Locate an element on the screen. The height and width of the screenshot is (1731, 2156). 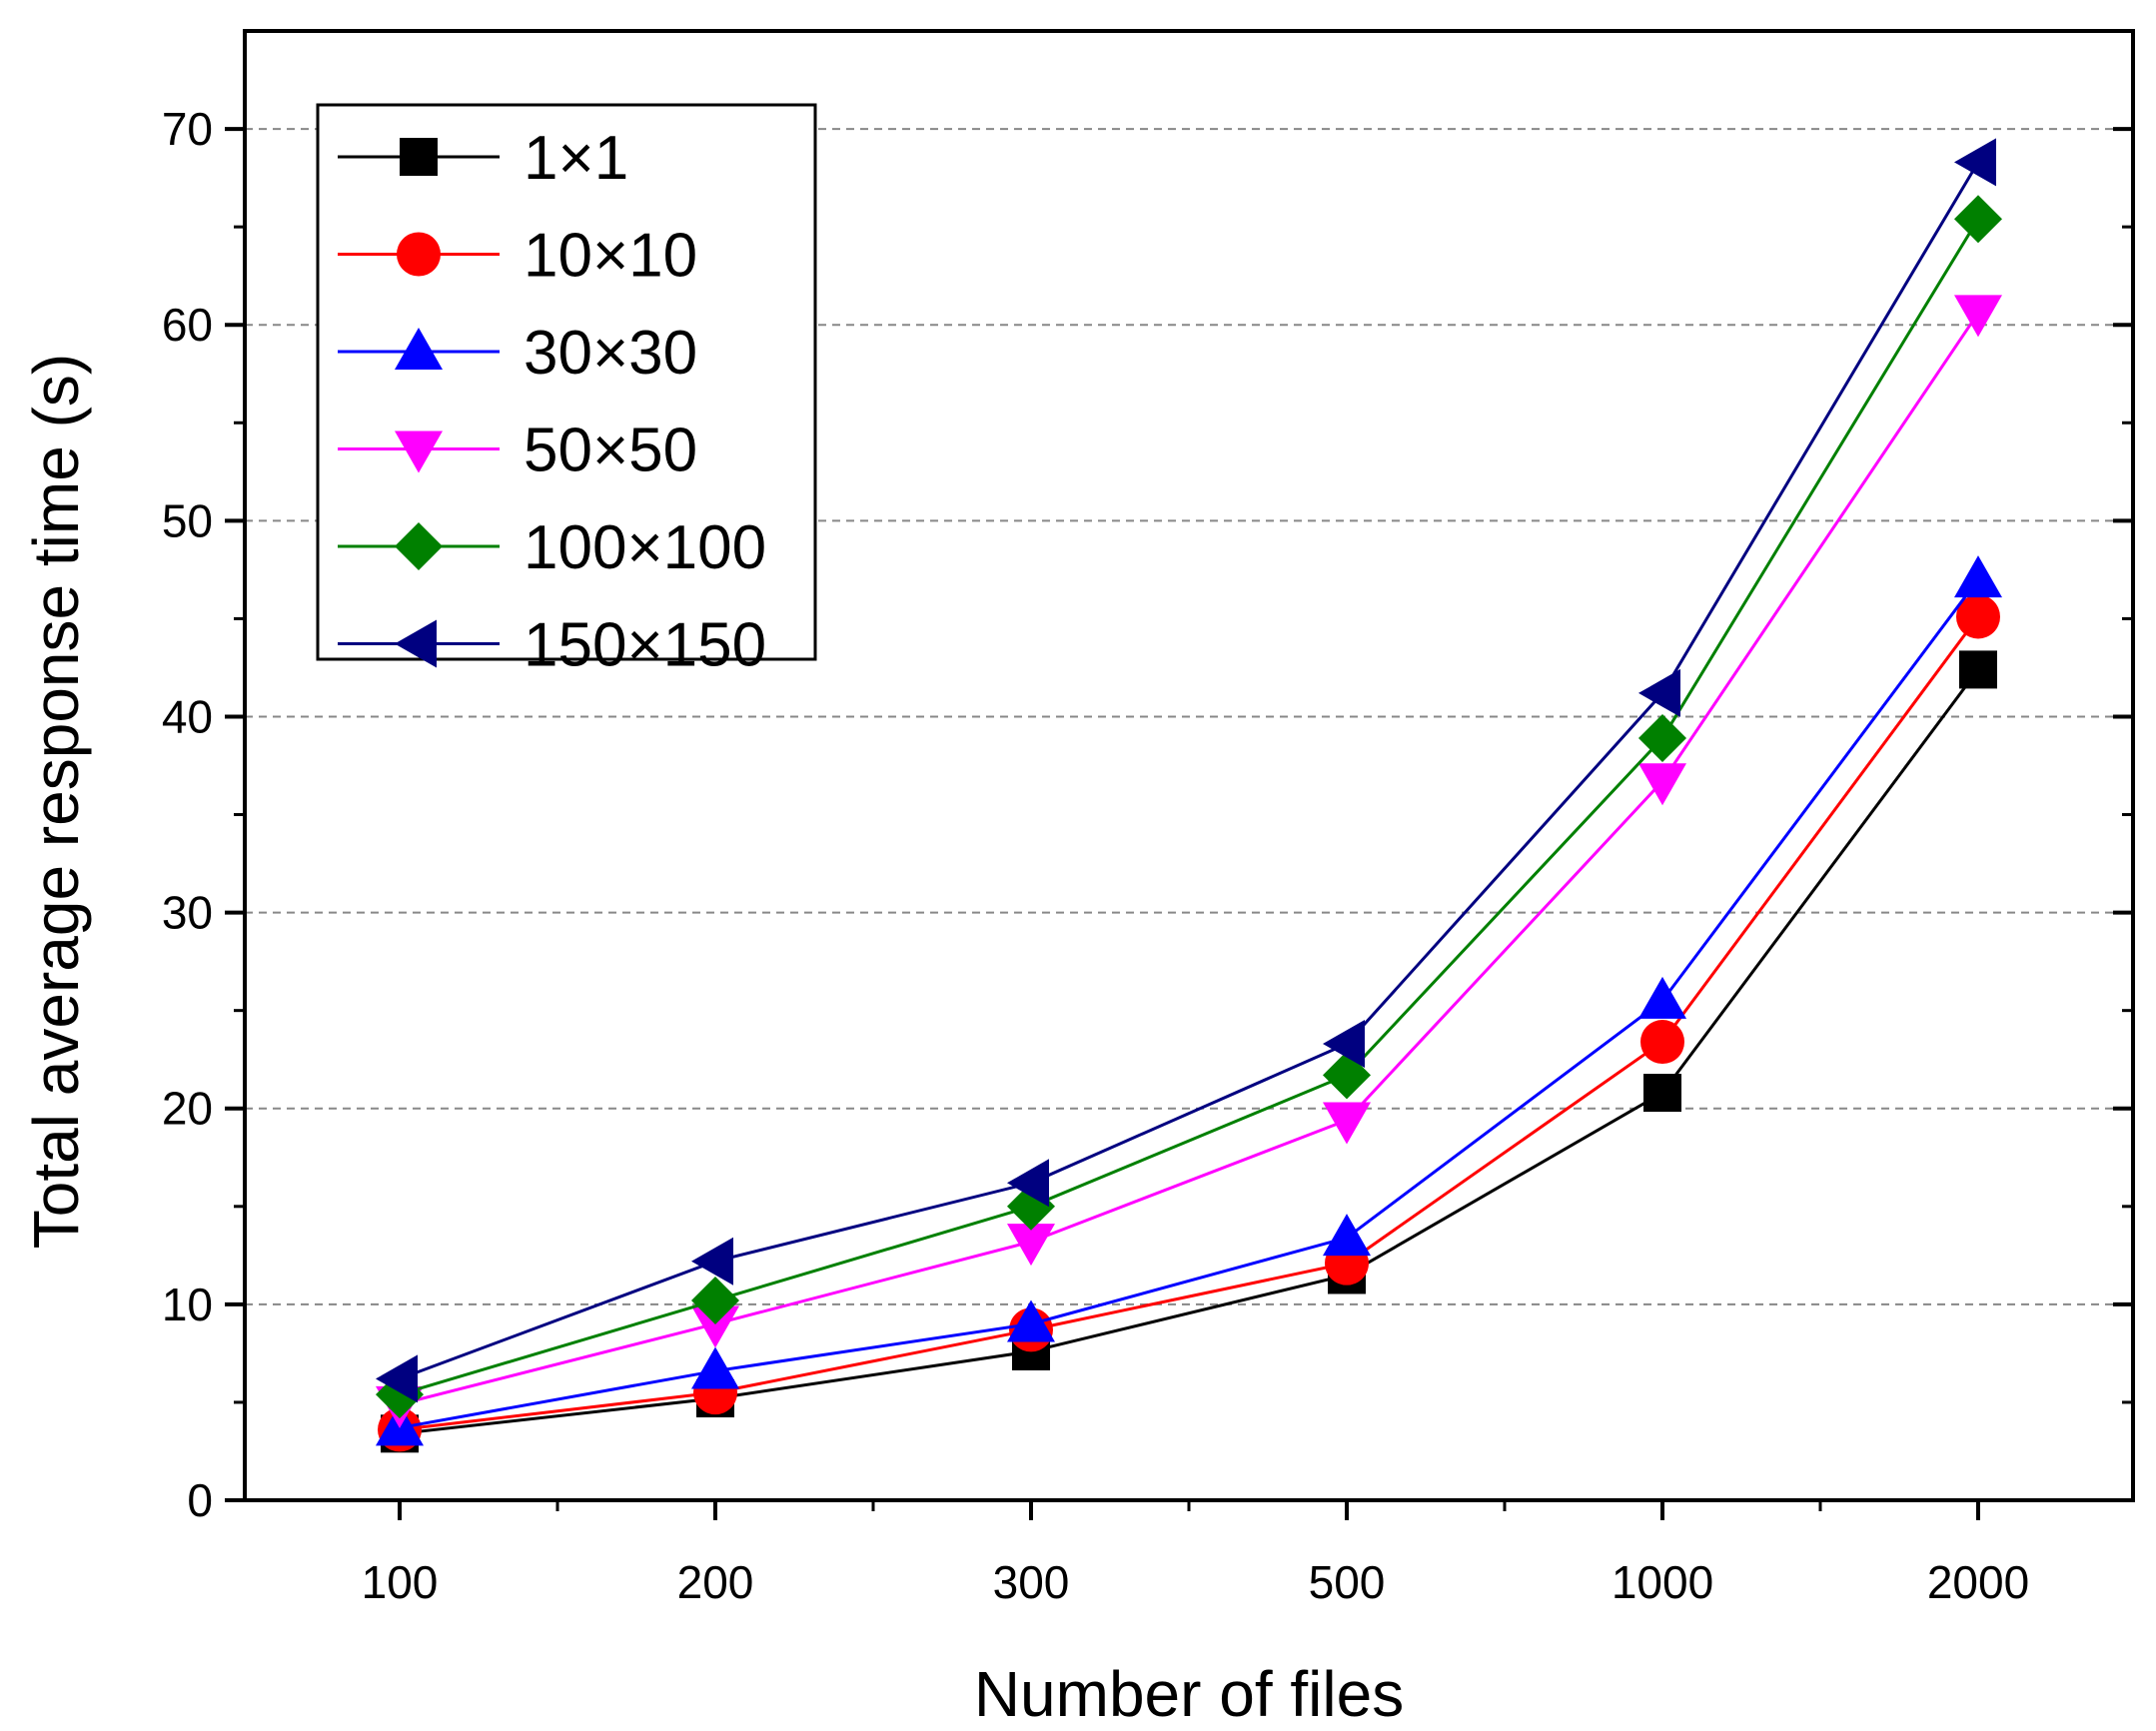
legend-label: 10×10 is located at coordinates (610, 256).